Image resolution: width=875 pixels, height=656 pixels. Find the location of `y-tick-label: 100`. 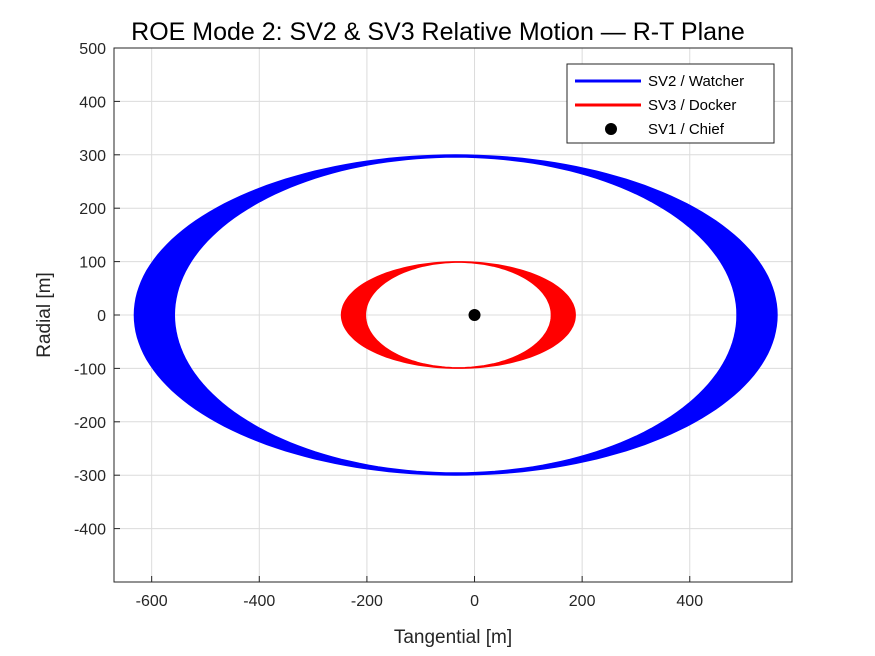

y-tick-label: 100 is located at coordinates (92, 263).